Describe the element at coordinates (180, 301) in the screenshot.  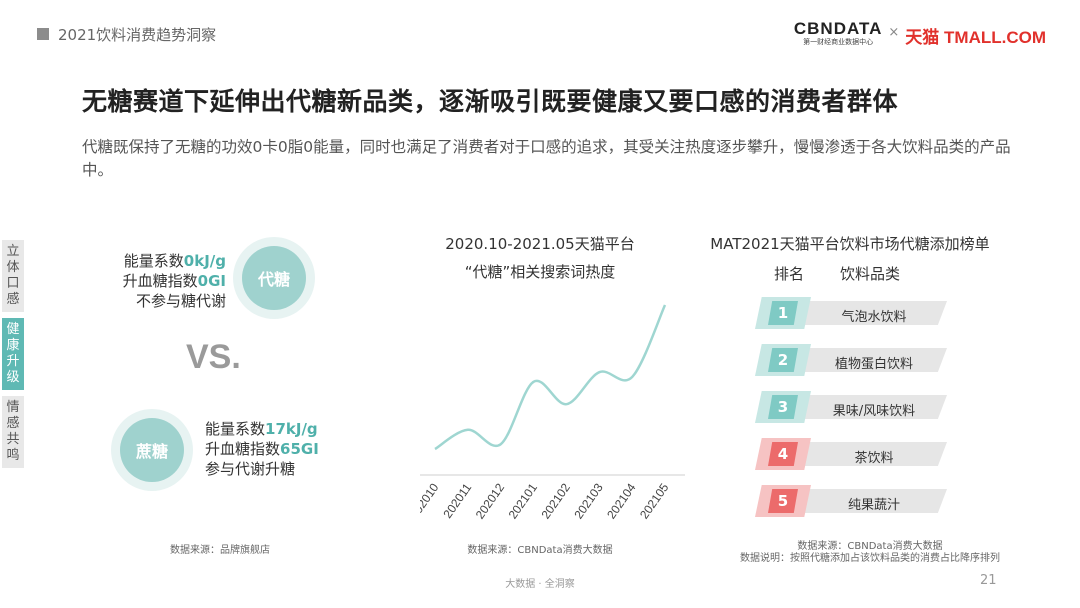
I see `sweetener-metabolism: 不参与糖代谢` at that location.